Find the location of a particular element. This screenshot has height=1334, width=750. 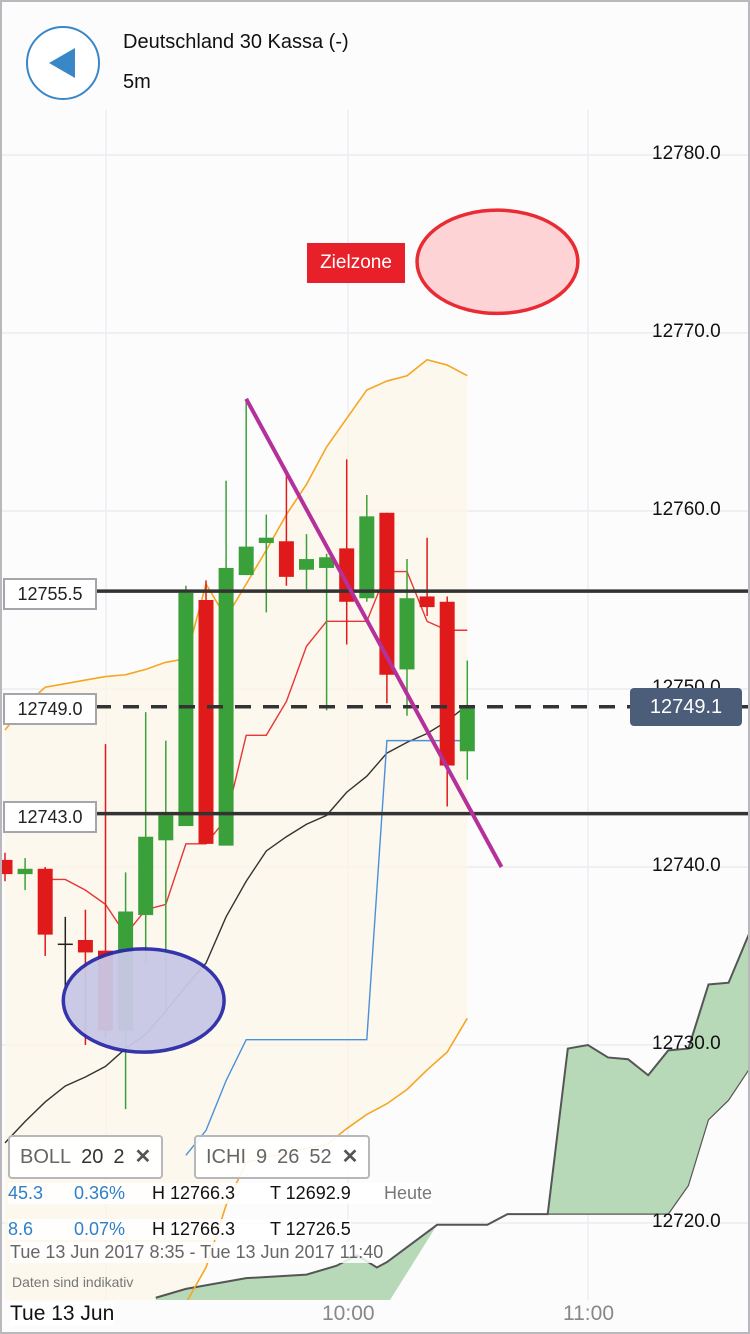

kijun-line is located at coordinates (326, 947).